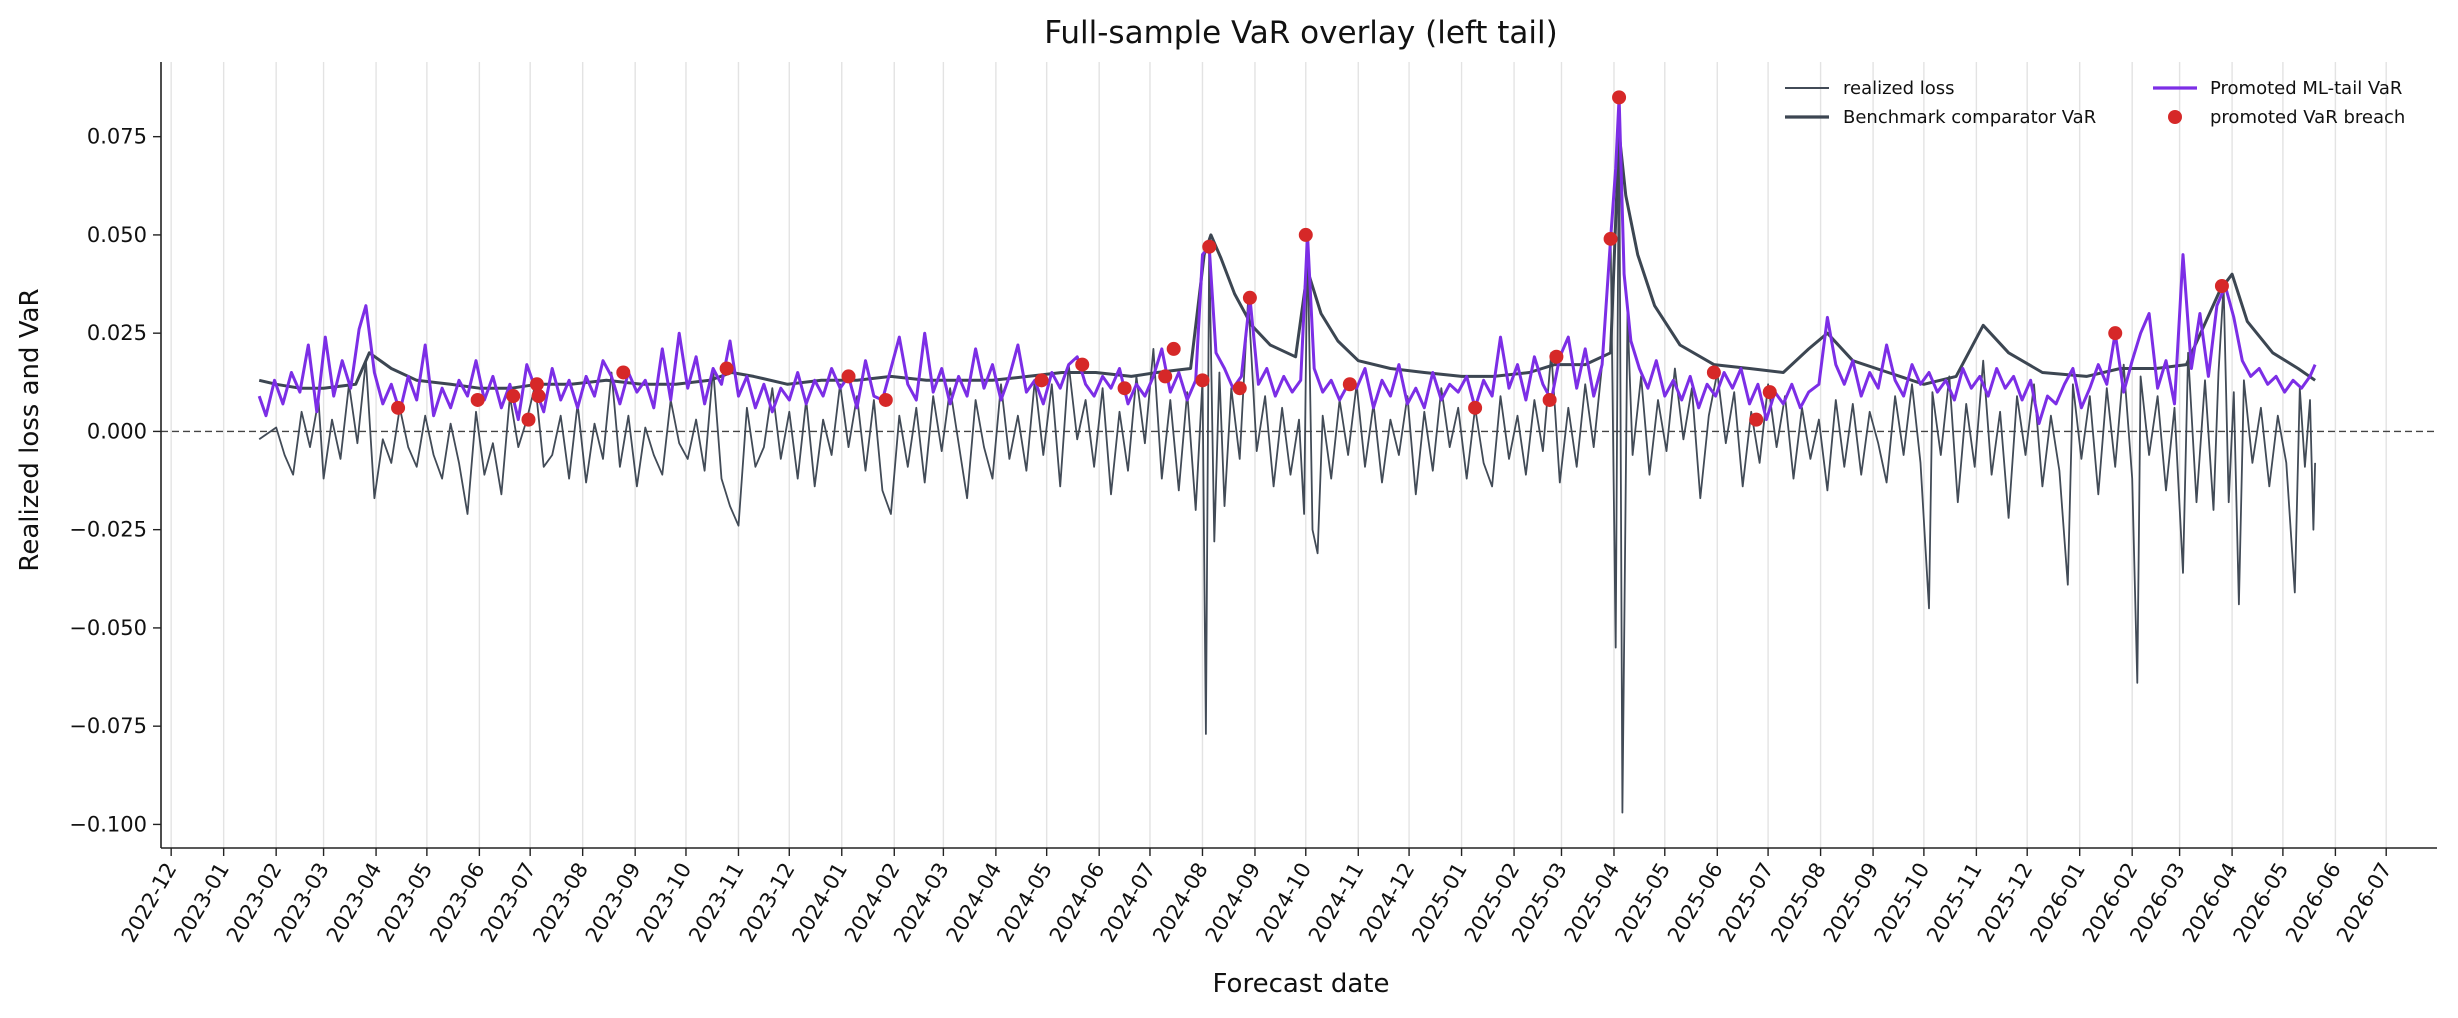 The width and height of the screenshot is (2458, 1018). I want to click on legend-item-promoted-var: Promoted ML-tail VaR, so click(2277, 88).